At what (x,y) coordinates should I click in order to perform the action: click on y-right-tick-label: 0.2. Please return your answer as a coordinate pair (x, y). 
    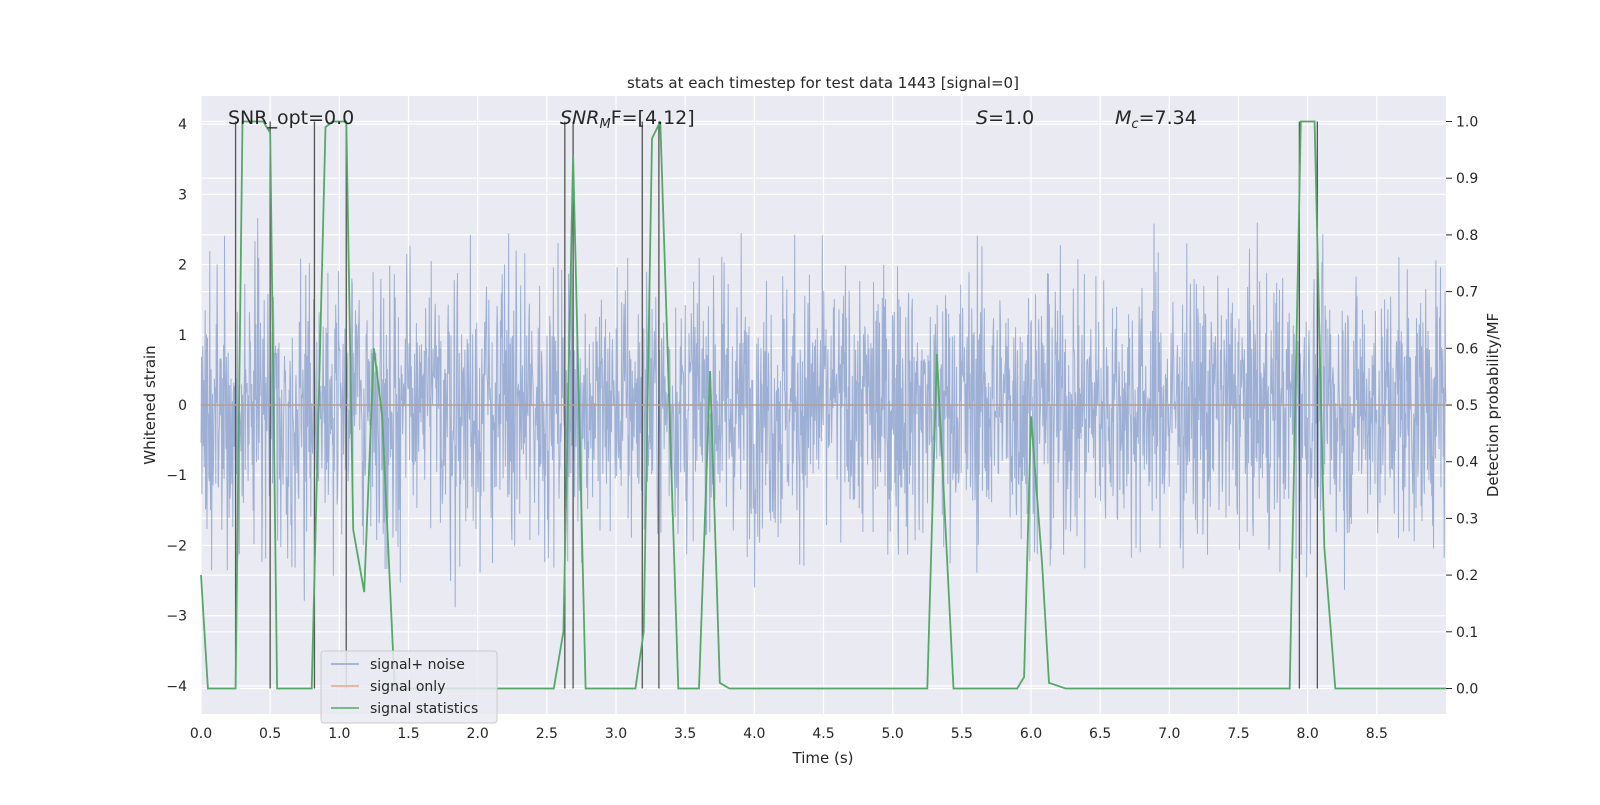
    Looking at the image, I should click on (1467, 576).